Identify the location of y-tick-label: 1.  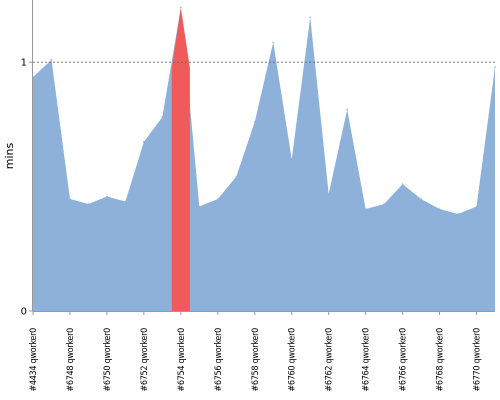
(24, 63).